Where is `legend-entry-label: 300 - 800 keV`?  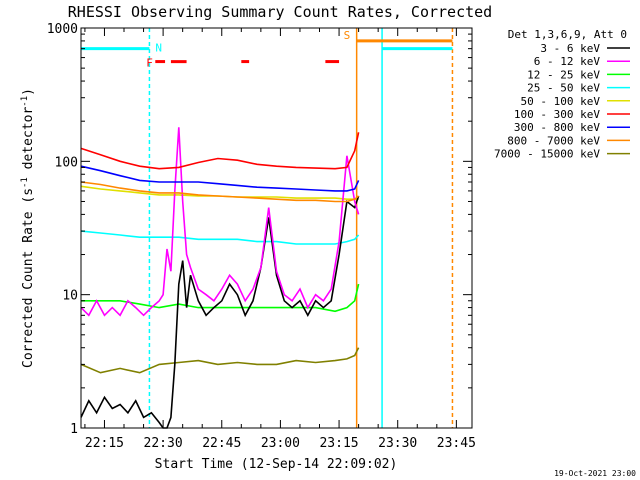 legend-entry-label: 300 - 800 keV is located at coordinates (557, 127).